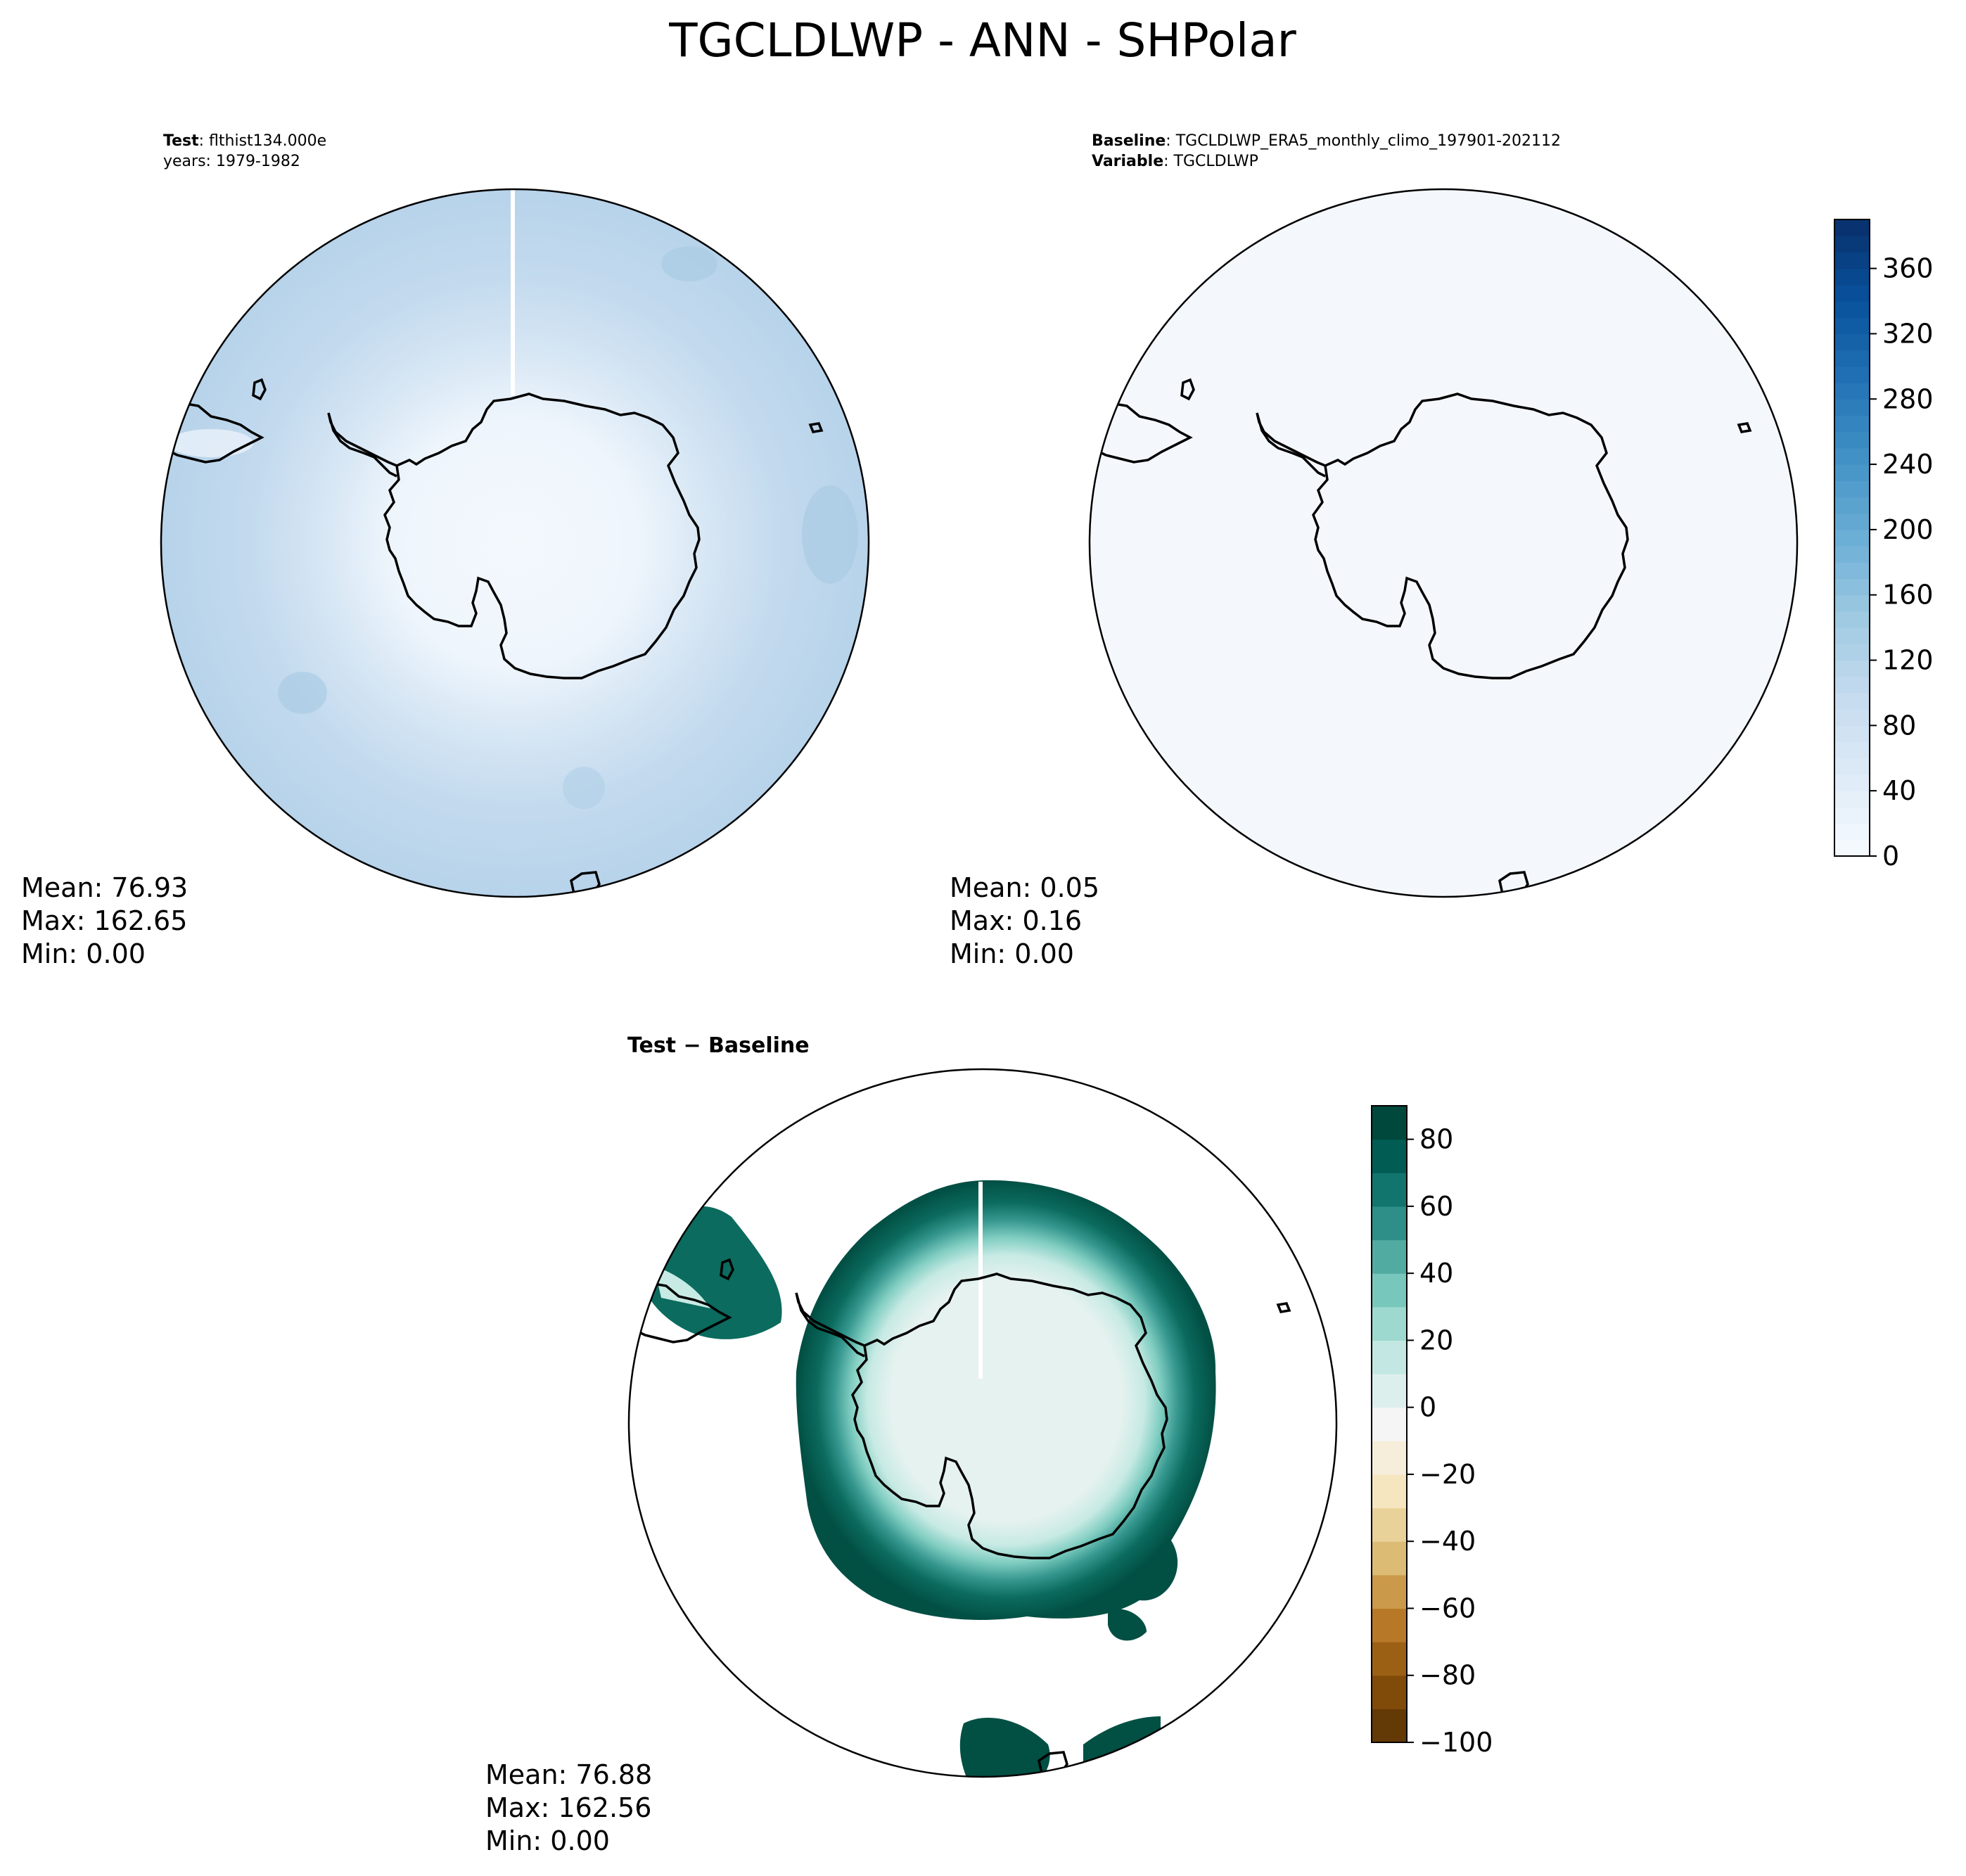 This screenshot has height=1876, width=1966. I want to click on top-colorbar-bands, so click(1852, 538).